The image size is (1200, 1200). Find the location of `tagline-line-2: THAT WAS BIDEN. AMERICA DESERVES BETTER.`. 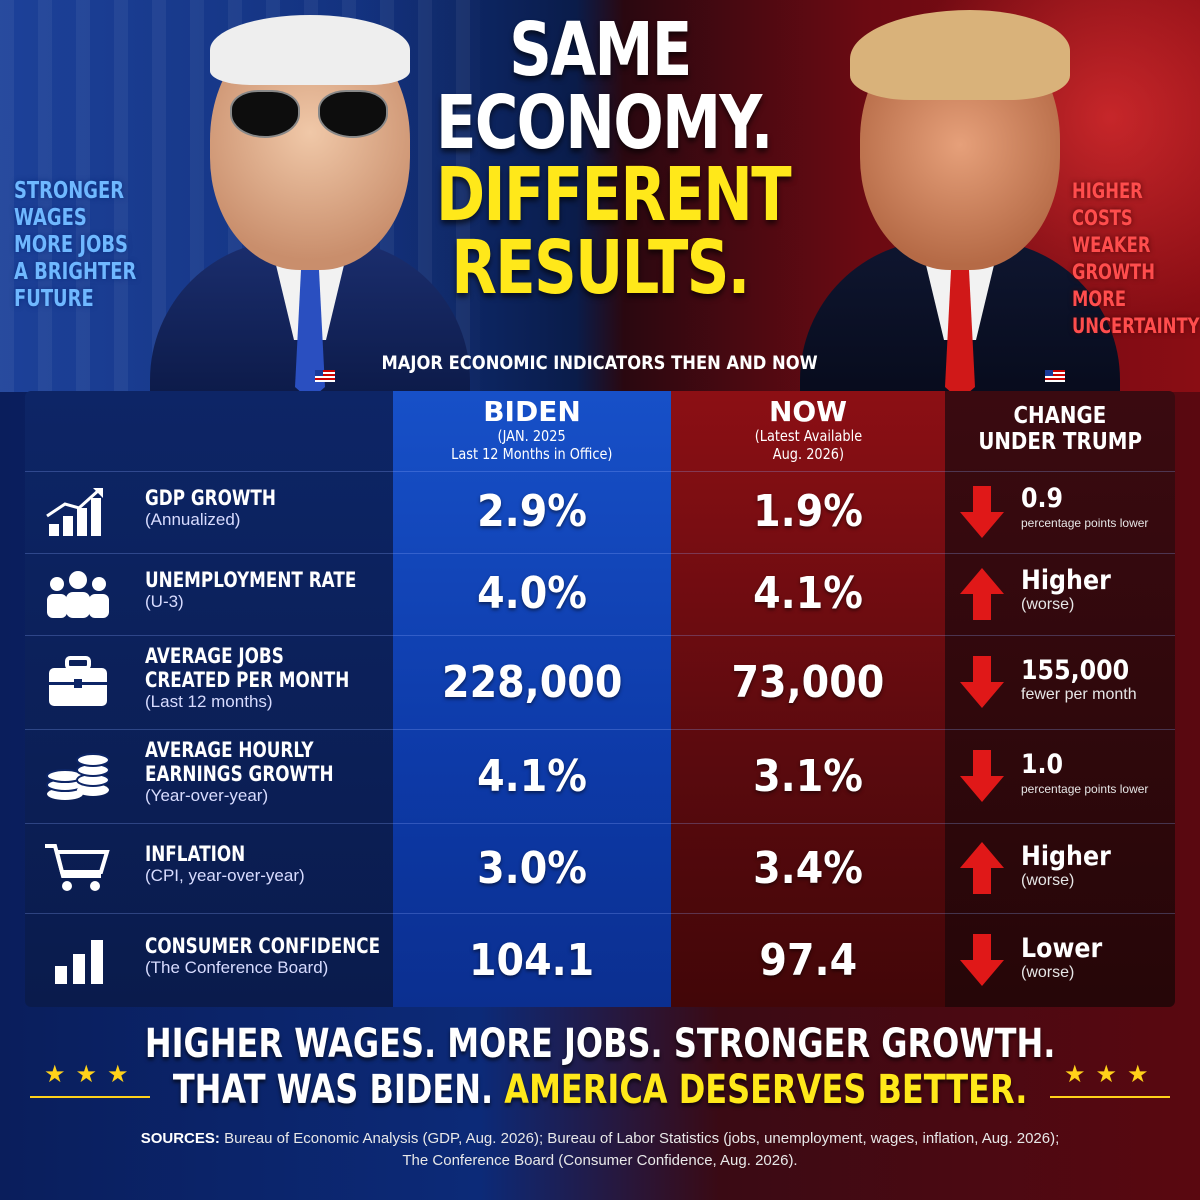

tagline-line-2: THAT WAS BIDEN. AMERICA DESERVES BETTER. is located at coordinates (600, 1090).